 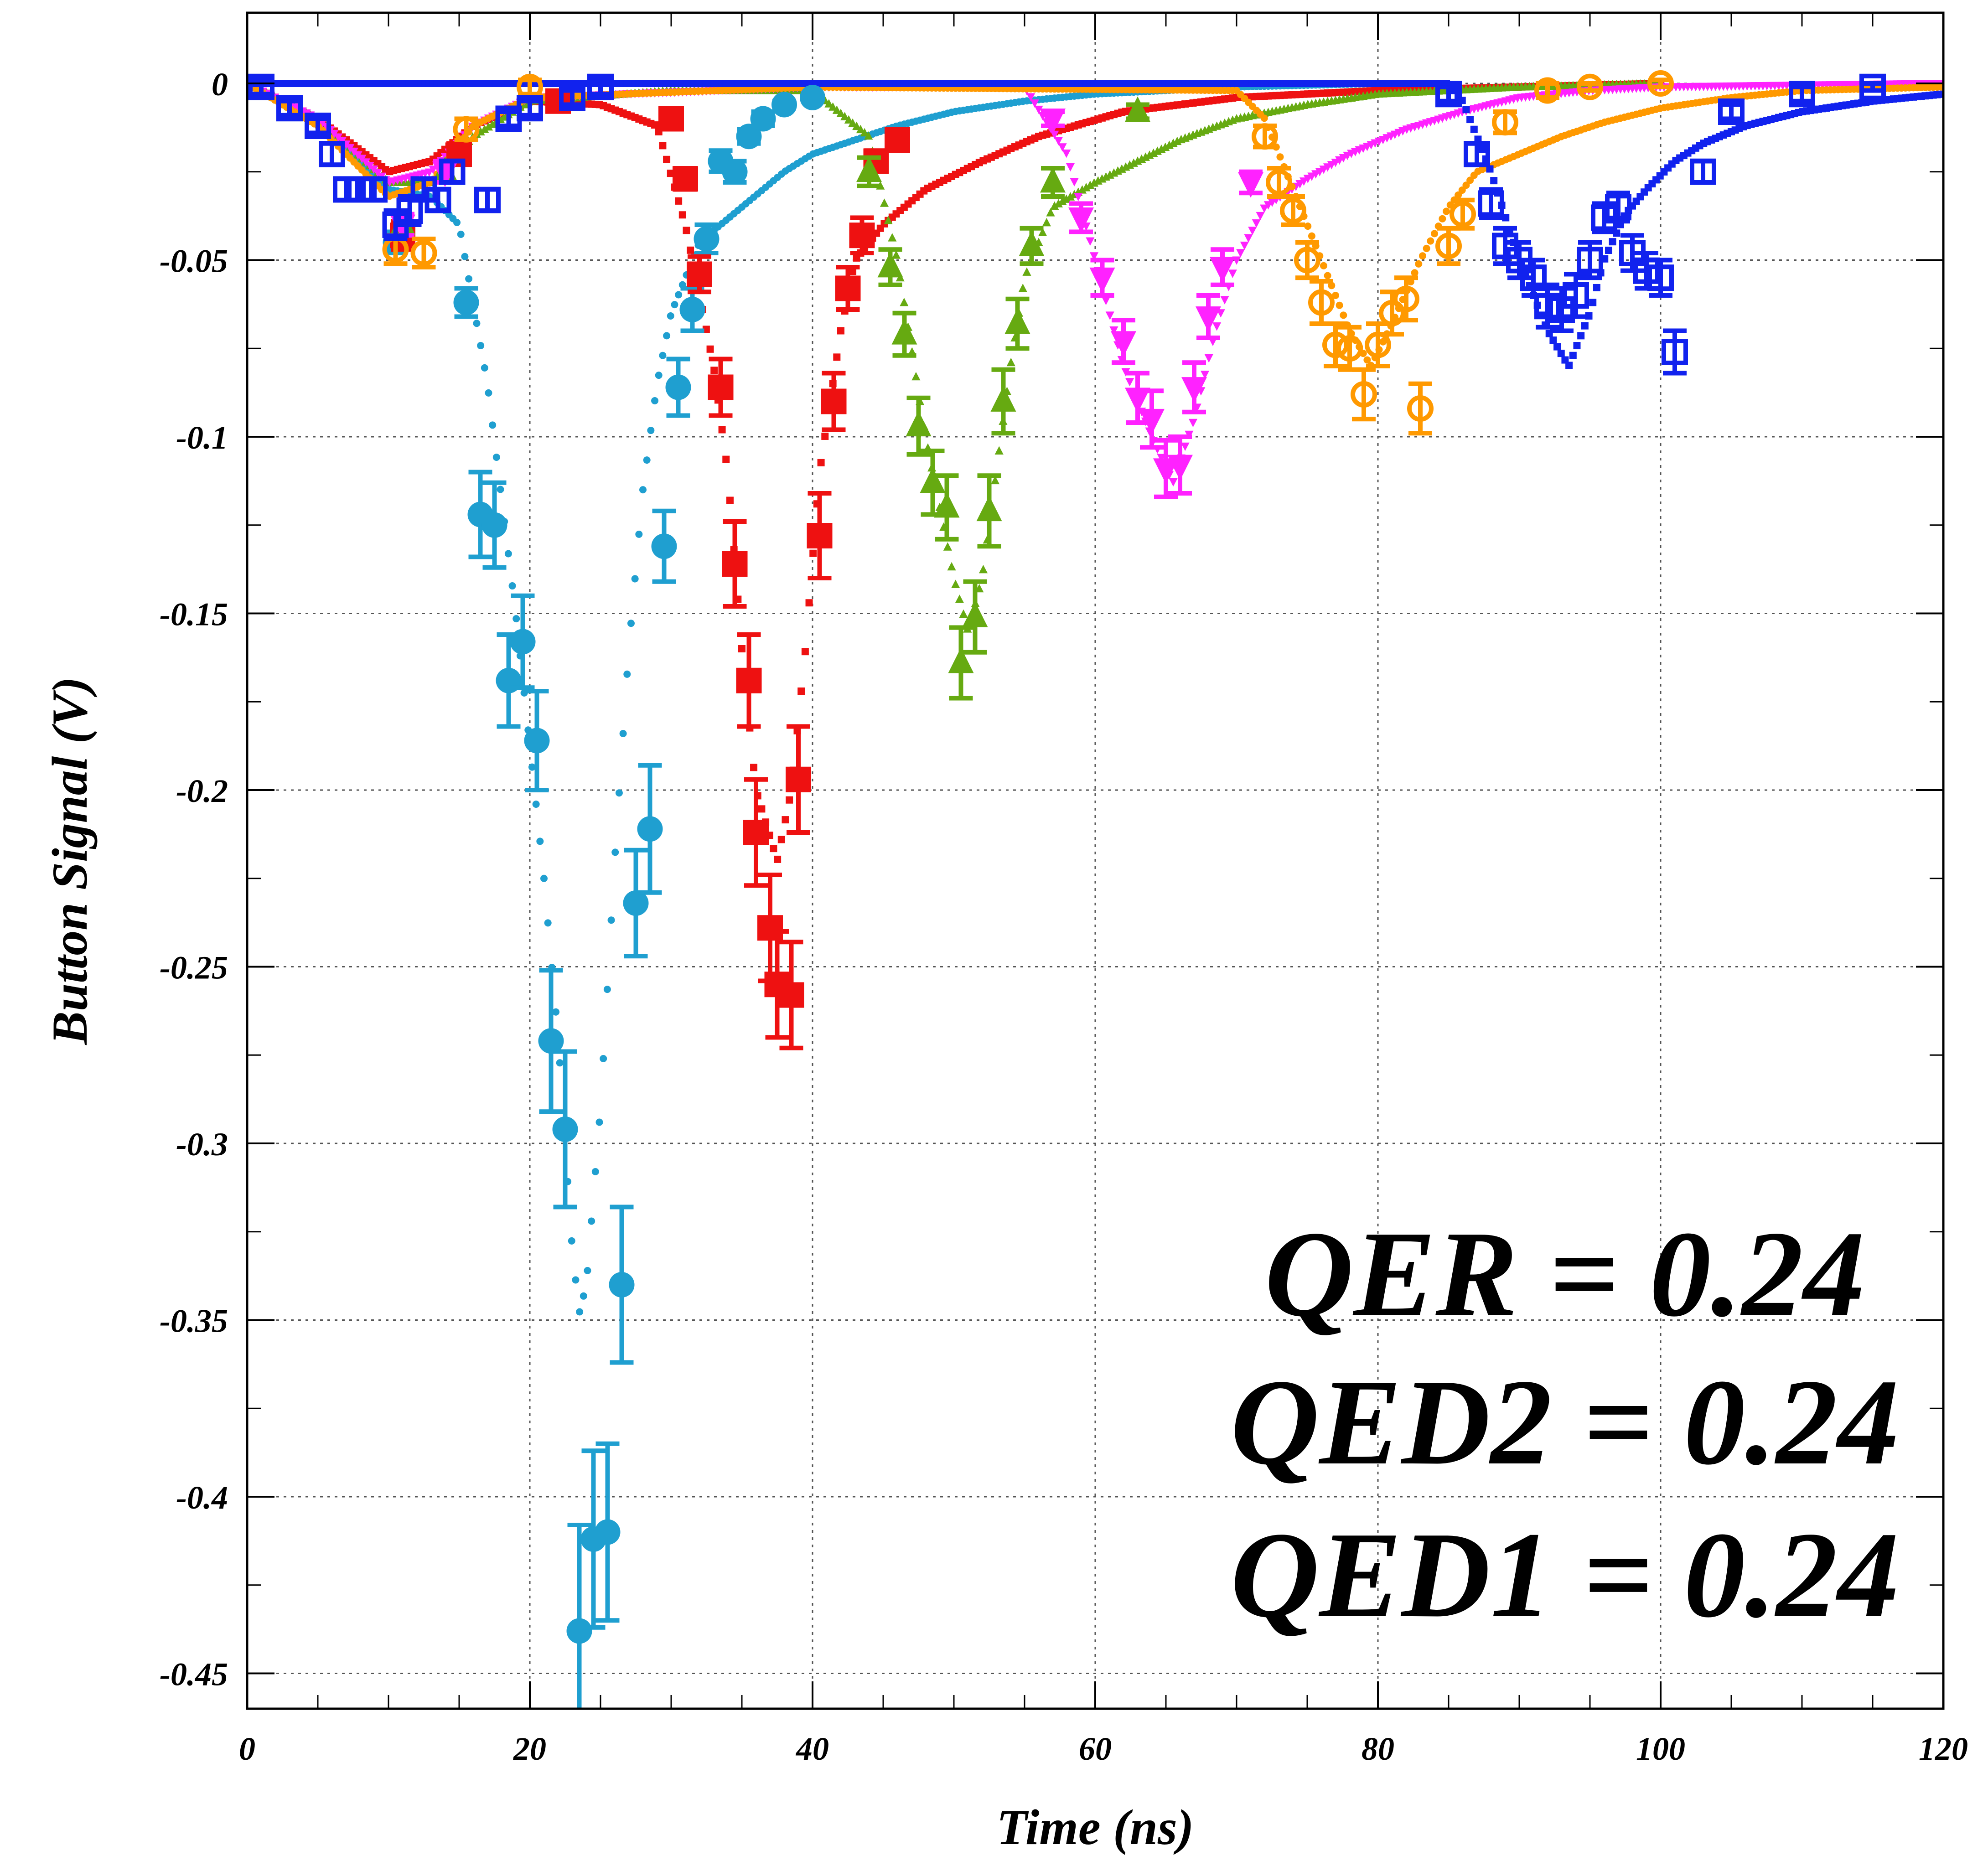 What do you see at coordinates (202, 1497) in the screenshot?
I see `y-tick-label: -0.4` at bounding box center [202, 1497].